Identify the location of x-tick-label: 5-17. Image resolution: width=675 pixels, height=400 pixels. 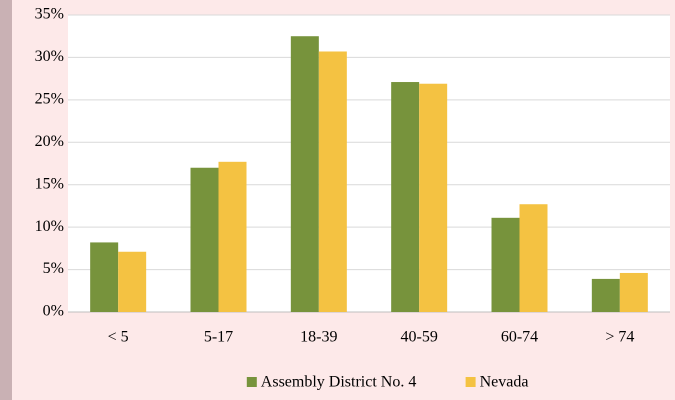
(218, 337).